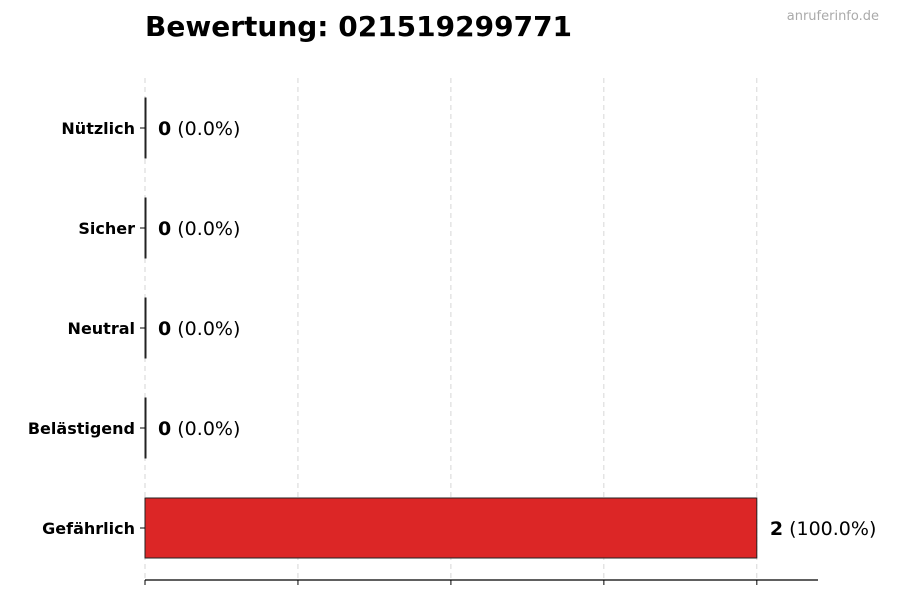  I want to click on chart-title: Bewertung: 021519299771, so click(359, 26).